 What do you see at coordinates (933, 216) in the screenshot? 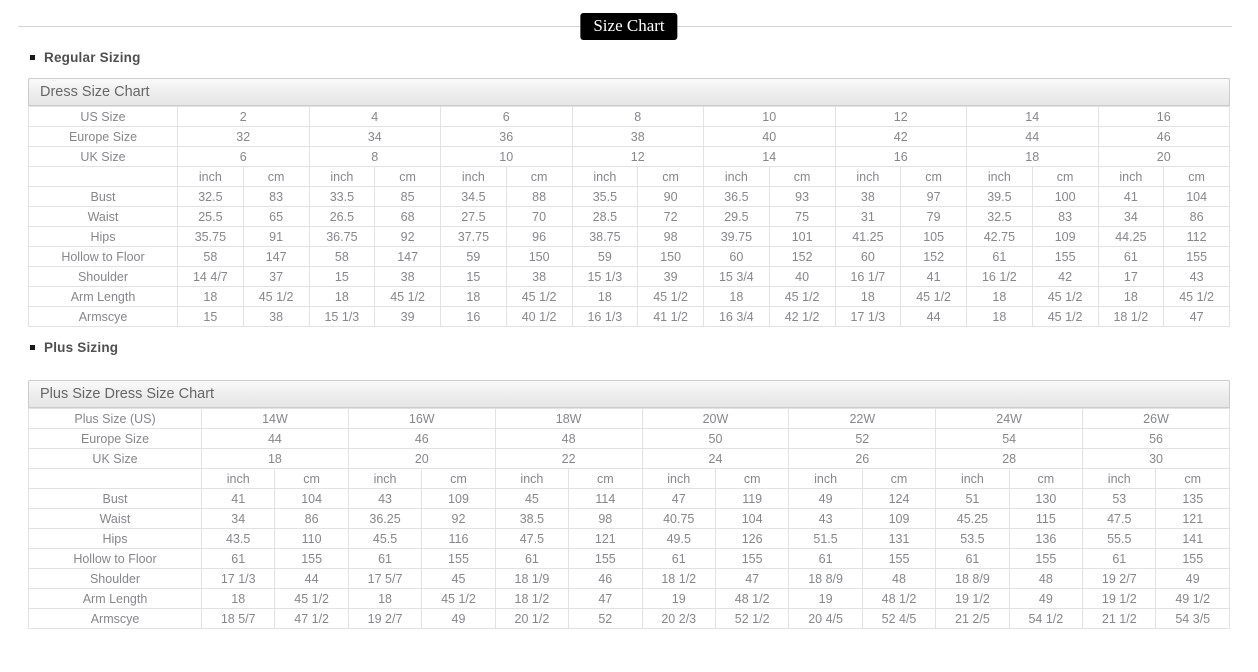
I see `measurement-value-cell: 79` at bounding box center [933, 216].